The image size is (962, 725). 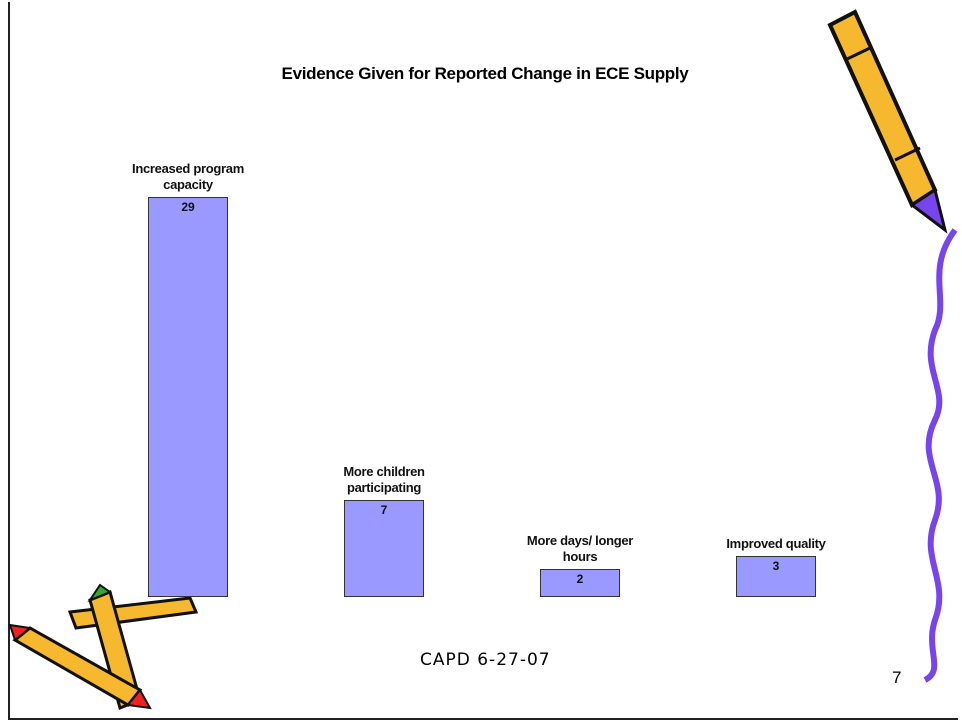 What do you see at coordinates (776, 565) in the screenshot?
I see `value-label: 3` at bounding box center [776, 565].